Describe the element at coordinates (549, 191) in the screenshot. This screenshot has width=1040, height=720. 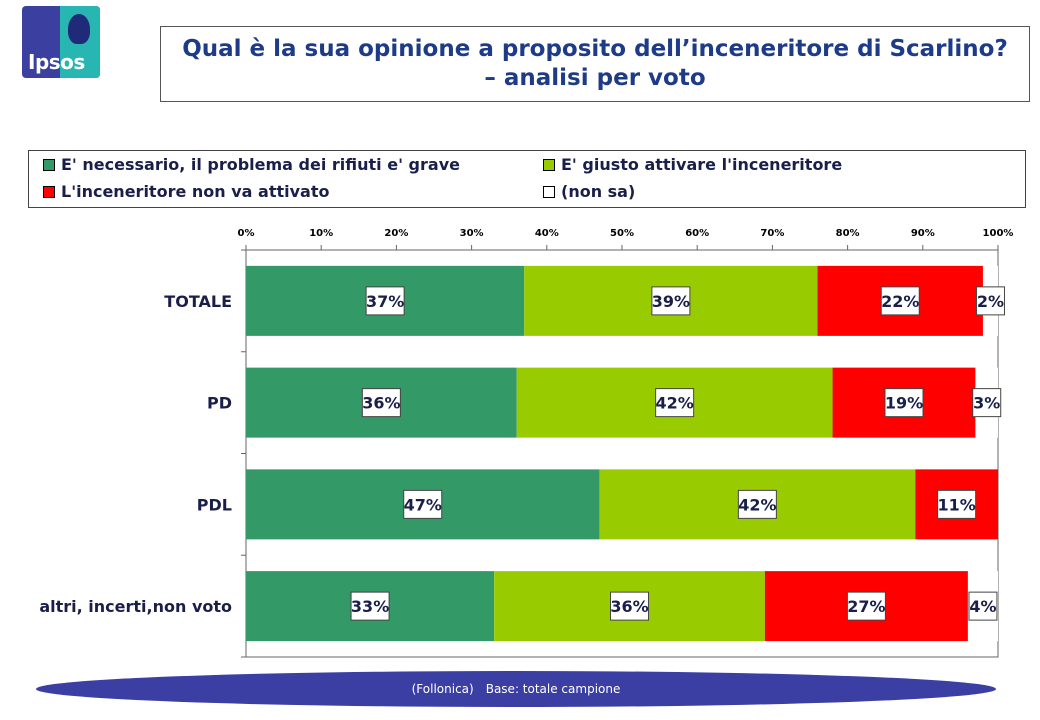
I see `legend-swatch-non-sa` at that location.